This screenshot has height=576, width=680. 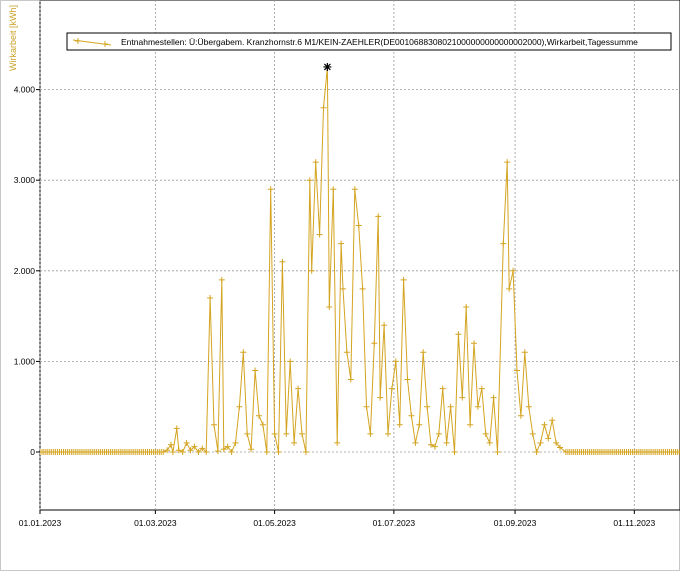 What do you see at coordinates (25, 90) in the screenshot?
I see `y-tick-label: 4.000` at bounding box center [25, 90].